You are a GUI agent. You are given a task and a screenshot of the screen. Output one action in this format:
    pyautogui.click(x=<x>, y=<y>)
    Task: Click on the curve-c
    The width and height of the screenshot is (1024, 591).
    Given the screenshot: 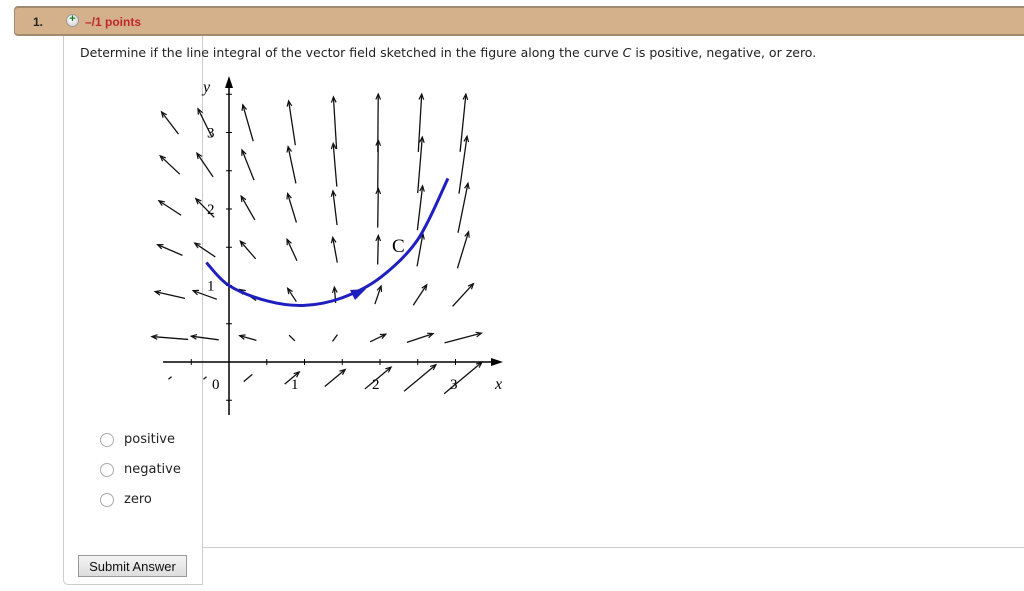 What is the action you would take?
    pyautogui.click(x=327, y=242)
    